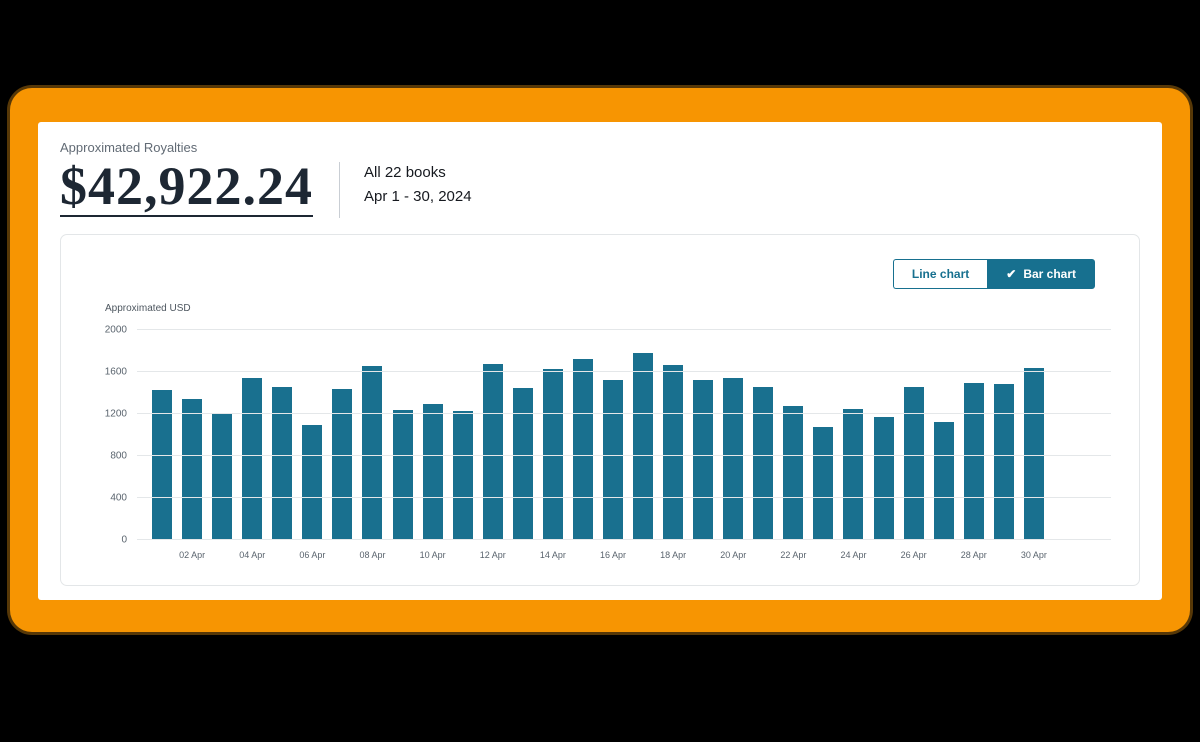  What do you see at coordinates (115, 372) in the screenshot?
I see `y-axis-tick-label: 1600` at bounding box center [115, 372].